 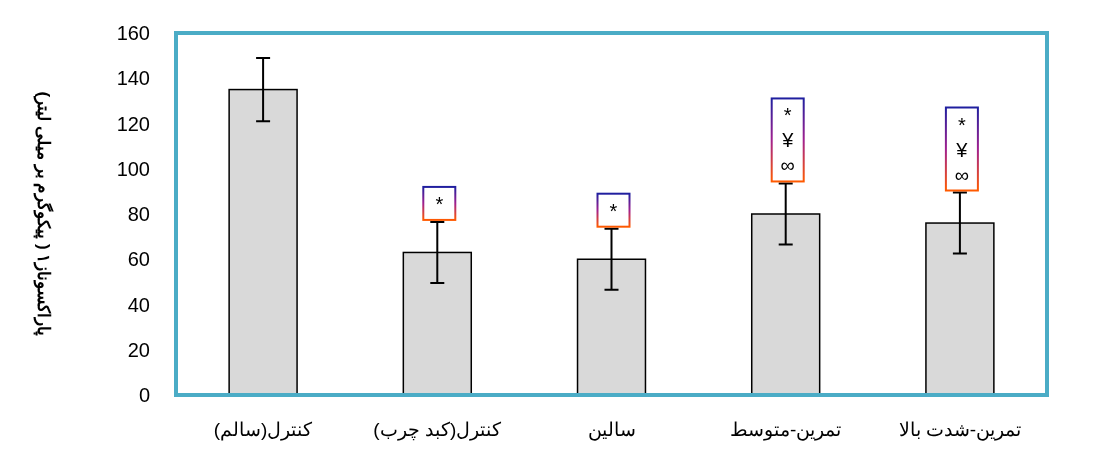 What do you see at coordinates (438, 430) in the screenshot?
I see `x-tick-label: کنترل(کبد چرب)` at bounding box center [438, 430].